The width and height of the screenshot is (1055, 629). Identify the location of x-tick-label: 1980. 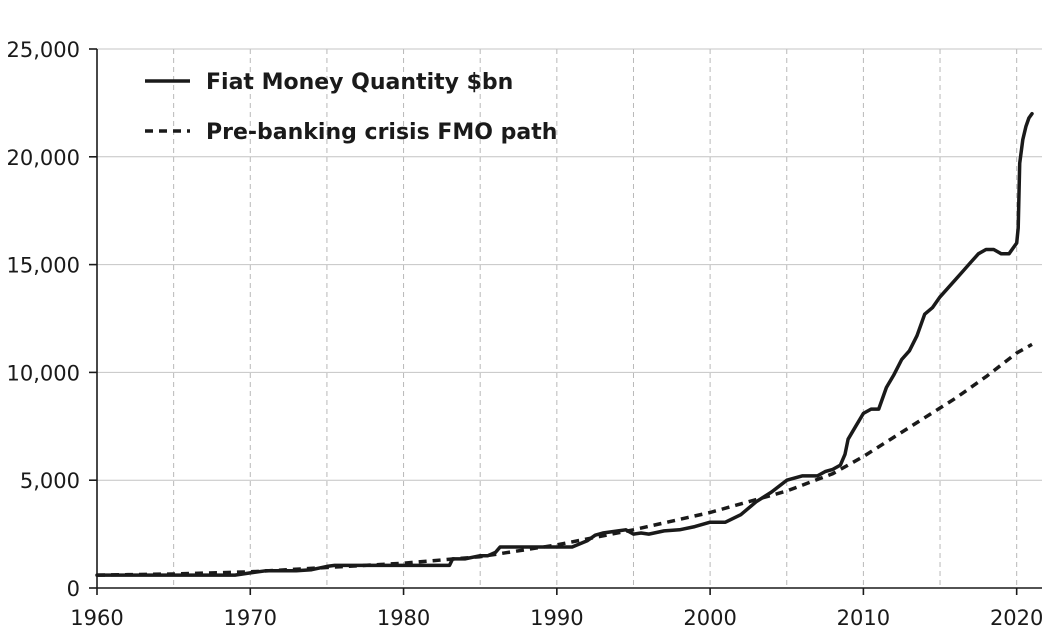
(403, 617).